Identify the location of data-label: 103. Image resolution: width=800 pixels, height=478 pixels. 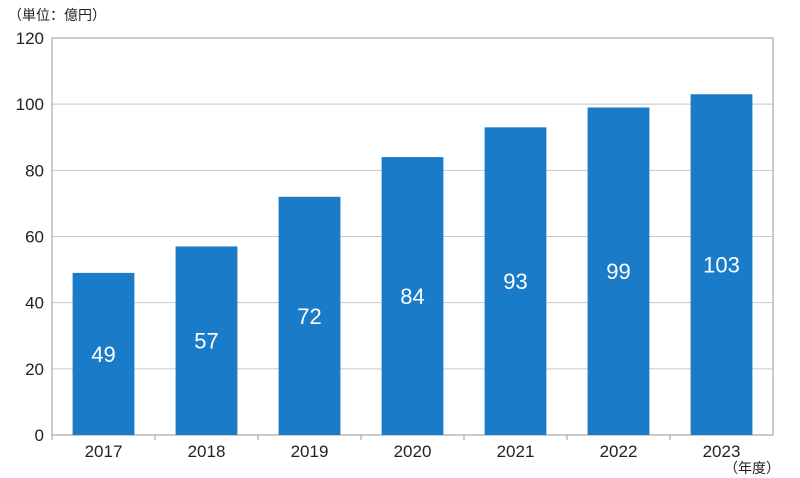
(721, 265).